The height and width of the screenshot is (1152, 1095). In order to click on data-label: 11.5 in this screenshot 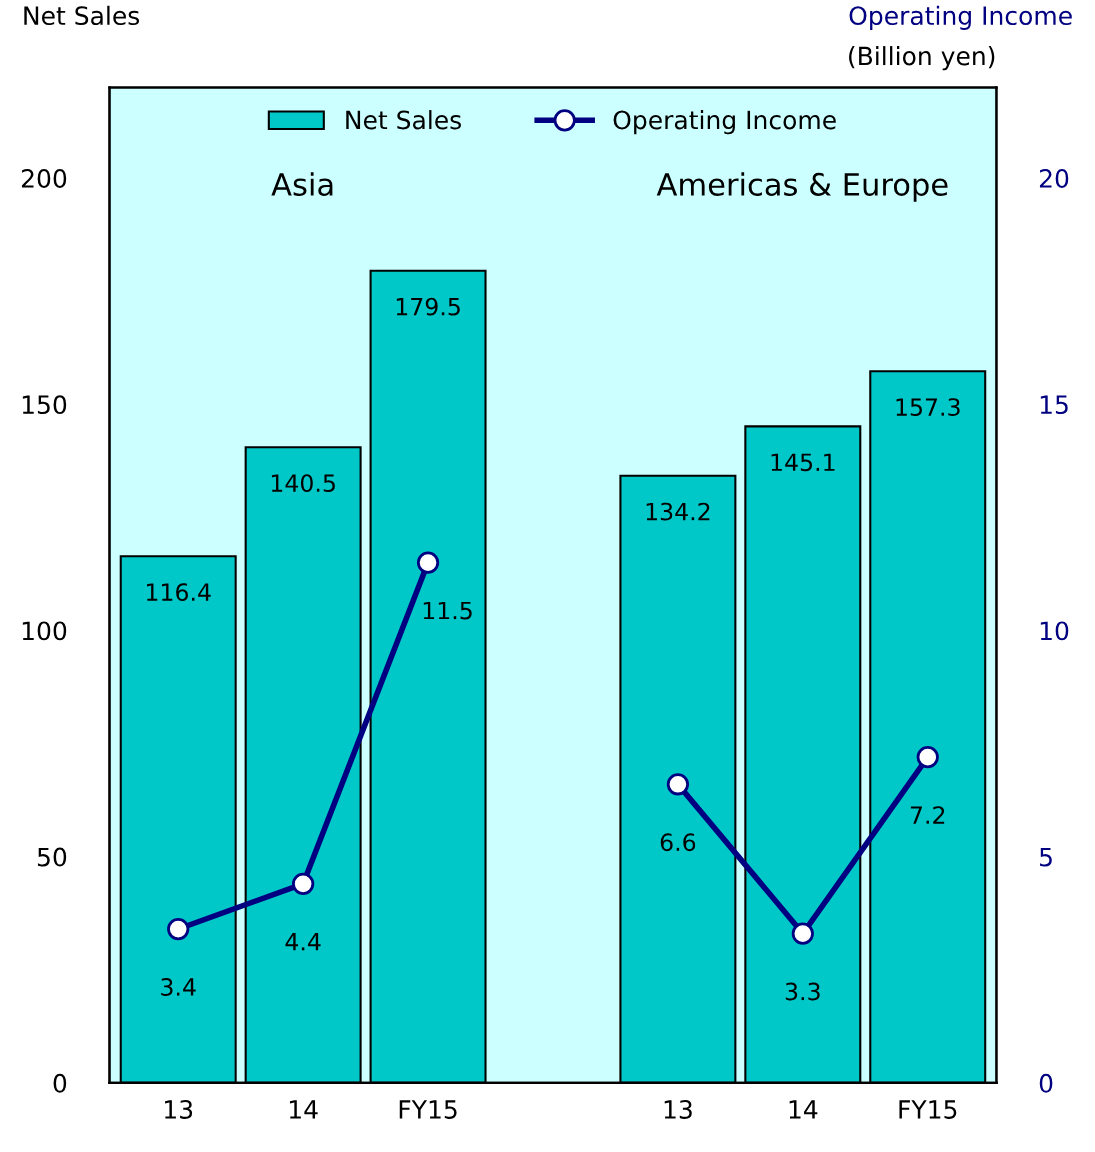, I will do `click(447, 610)`.